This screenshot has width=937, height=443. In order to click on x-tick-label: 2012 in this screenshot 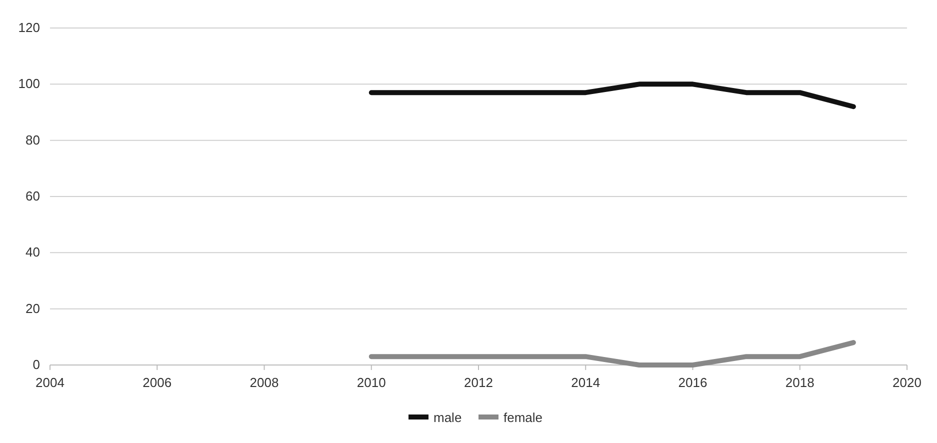, I will do `click(478, 382)`.